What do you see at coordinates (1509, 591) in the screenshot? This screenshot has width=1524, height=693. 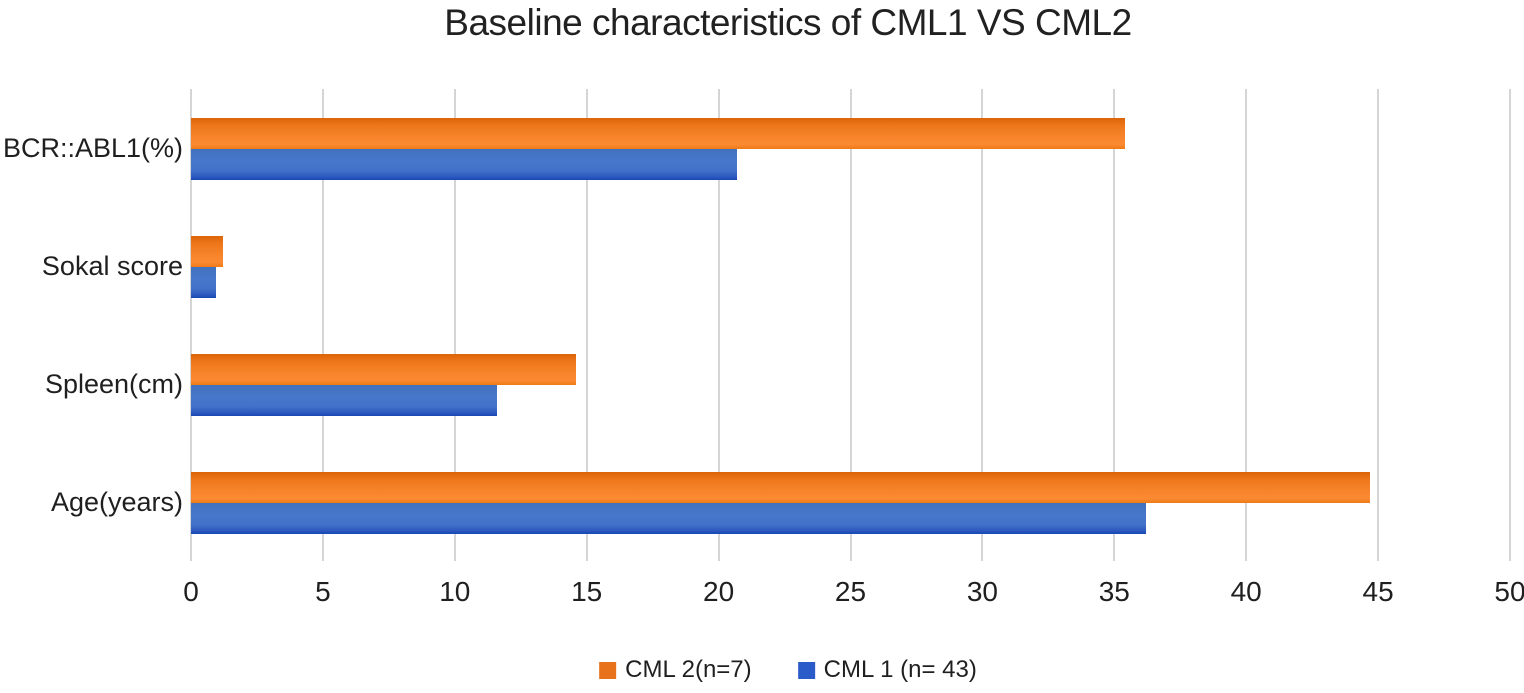 I see `x-tick-label: 50` at bounding box center [1509, 591].